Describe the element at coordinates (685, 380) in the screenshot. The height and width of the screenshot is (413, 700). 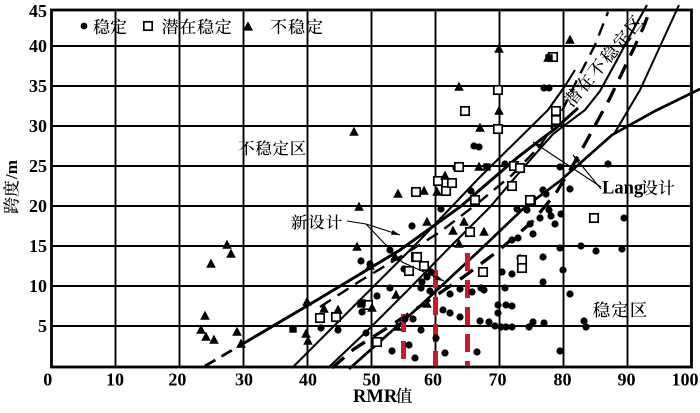
I see `svg-text: 100` at that location.